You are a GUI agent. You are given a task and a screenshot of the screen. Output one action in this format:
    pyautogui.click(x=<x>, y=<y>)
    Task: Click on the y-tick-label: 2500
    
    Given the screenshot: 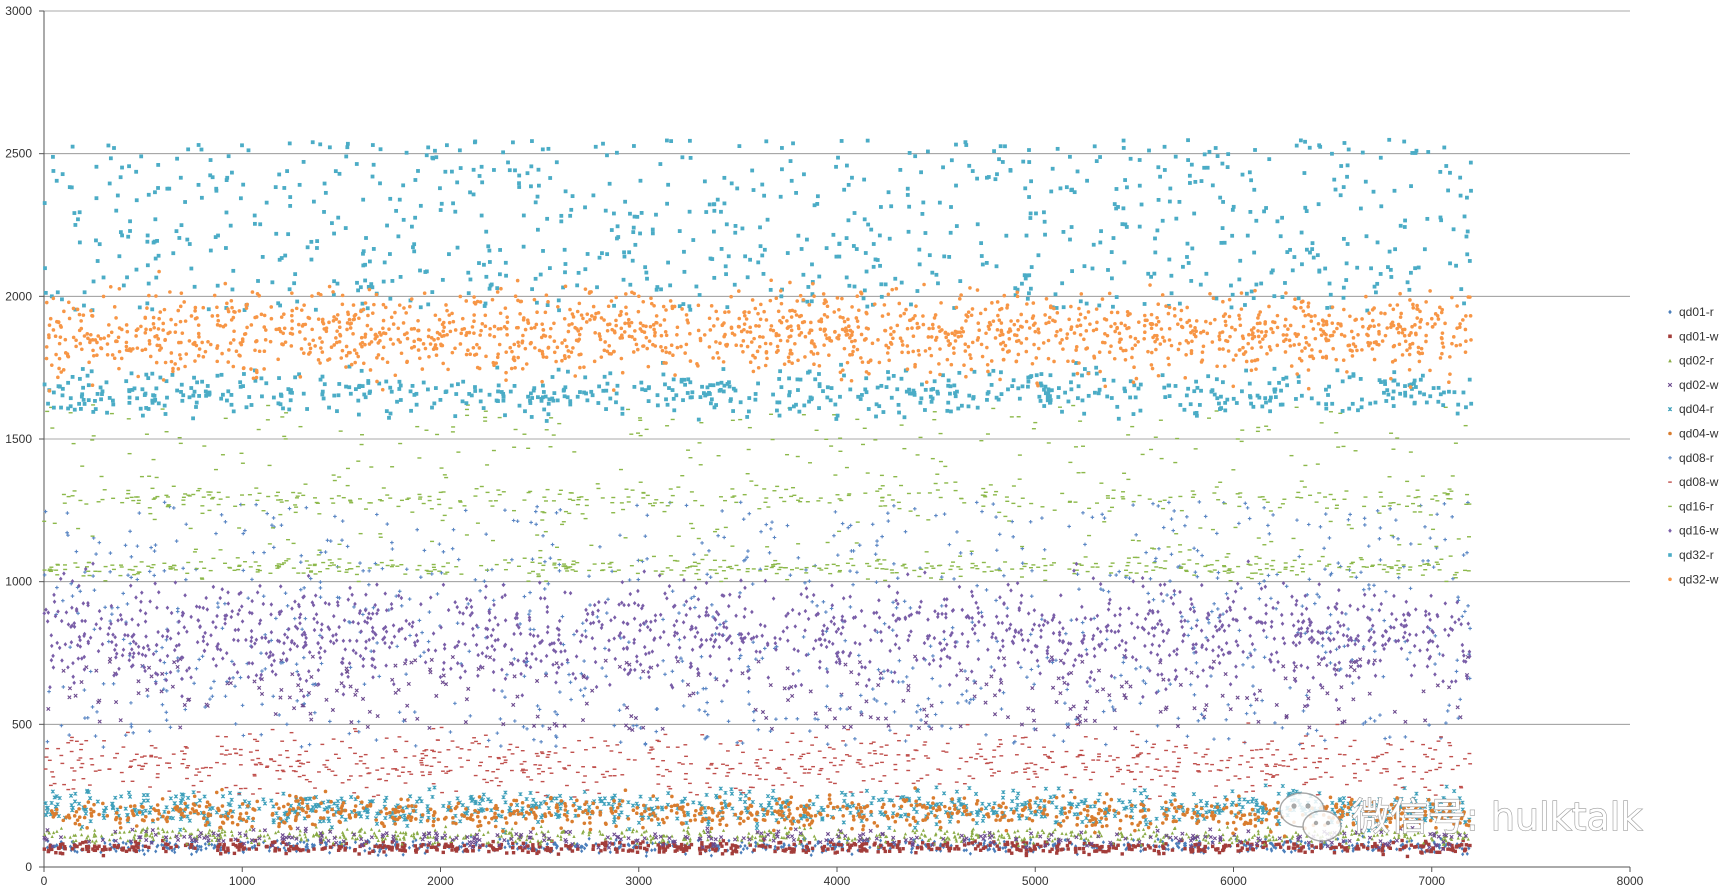 What is the action you would take?
    pyautogui.click(x=18, y=154)
    